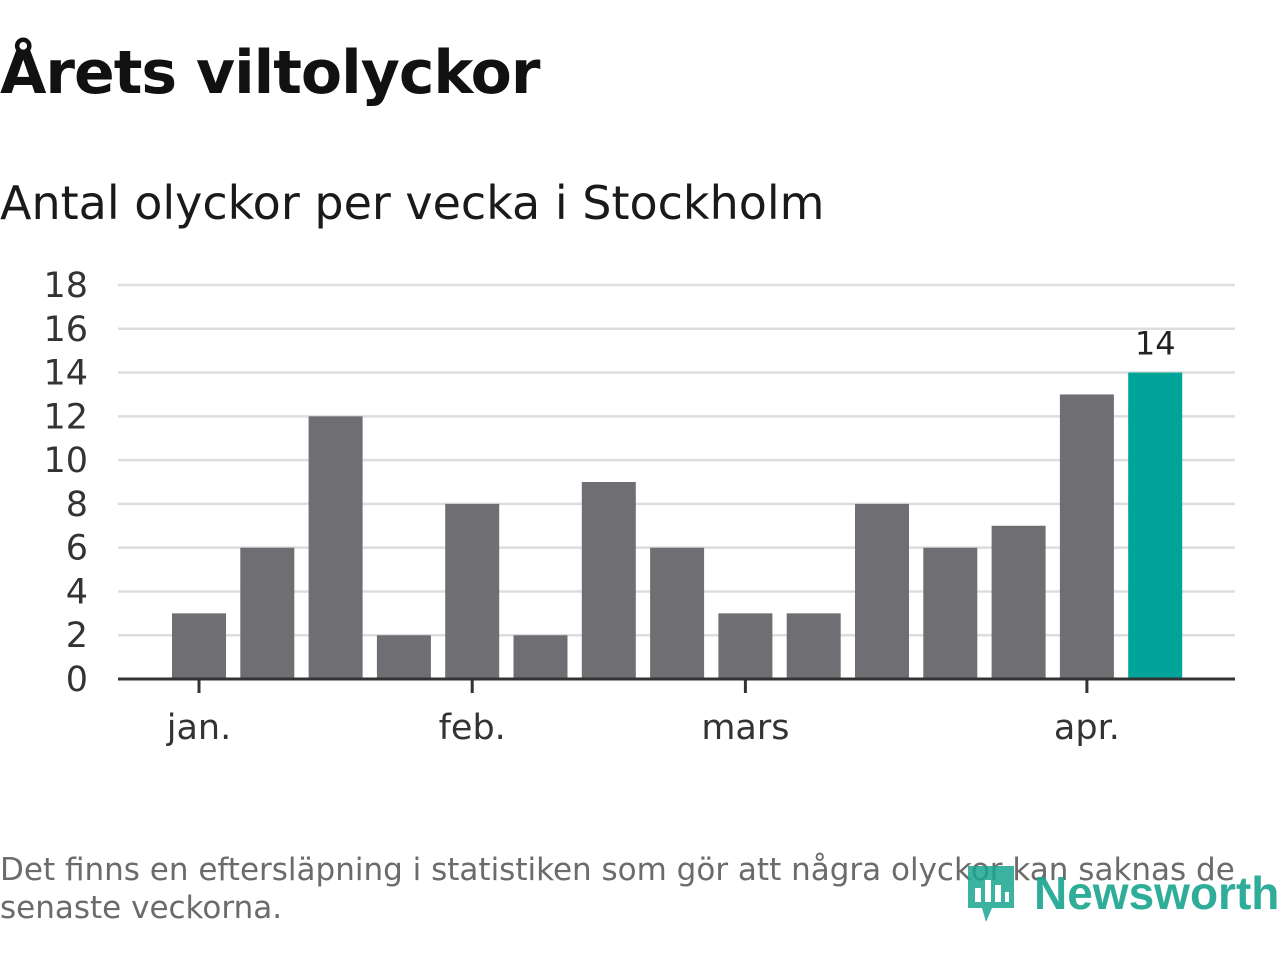 The image size is (1280, 960). What do you see at coordinates (65, 417) in the screenshot?
I see `y-tick-label: 12` at bounding box center [65, 417].